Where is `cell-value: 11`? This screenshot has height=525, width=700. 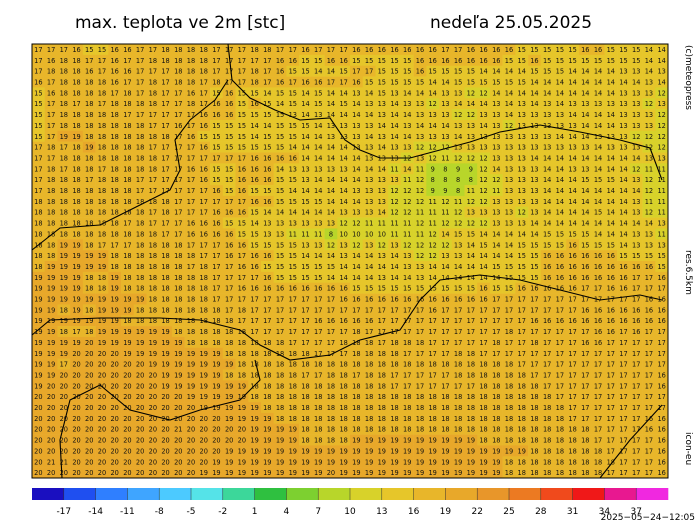
cell-value: 11 is located at coordinates (394, 169).